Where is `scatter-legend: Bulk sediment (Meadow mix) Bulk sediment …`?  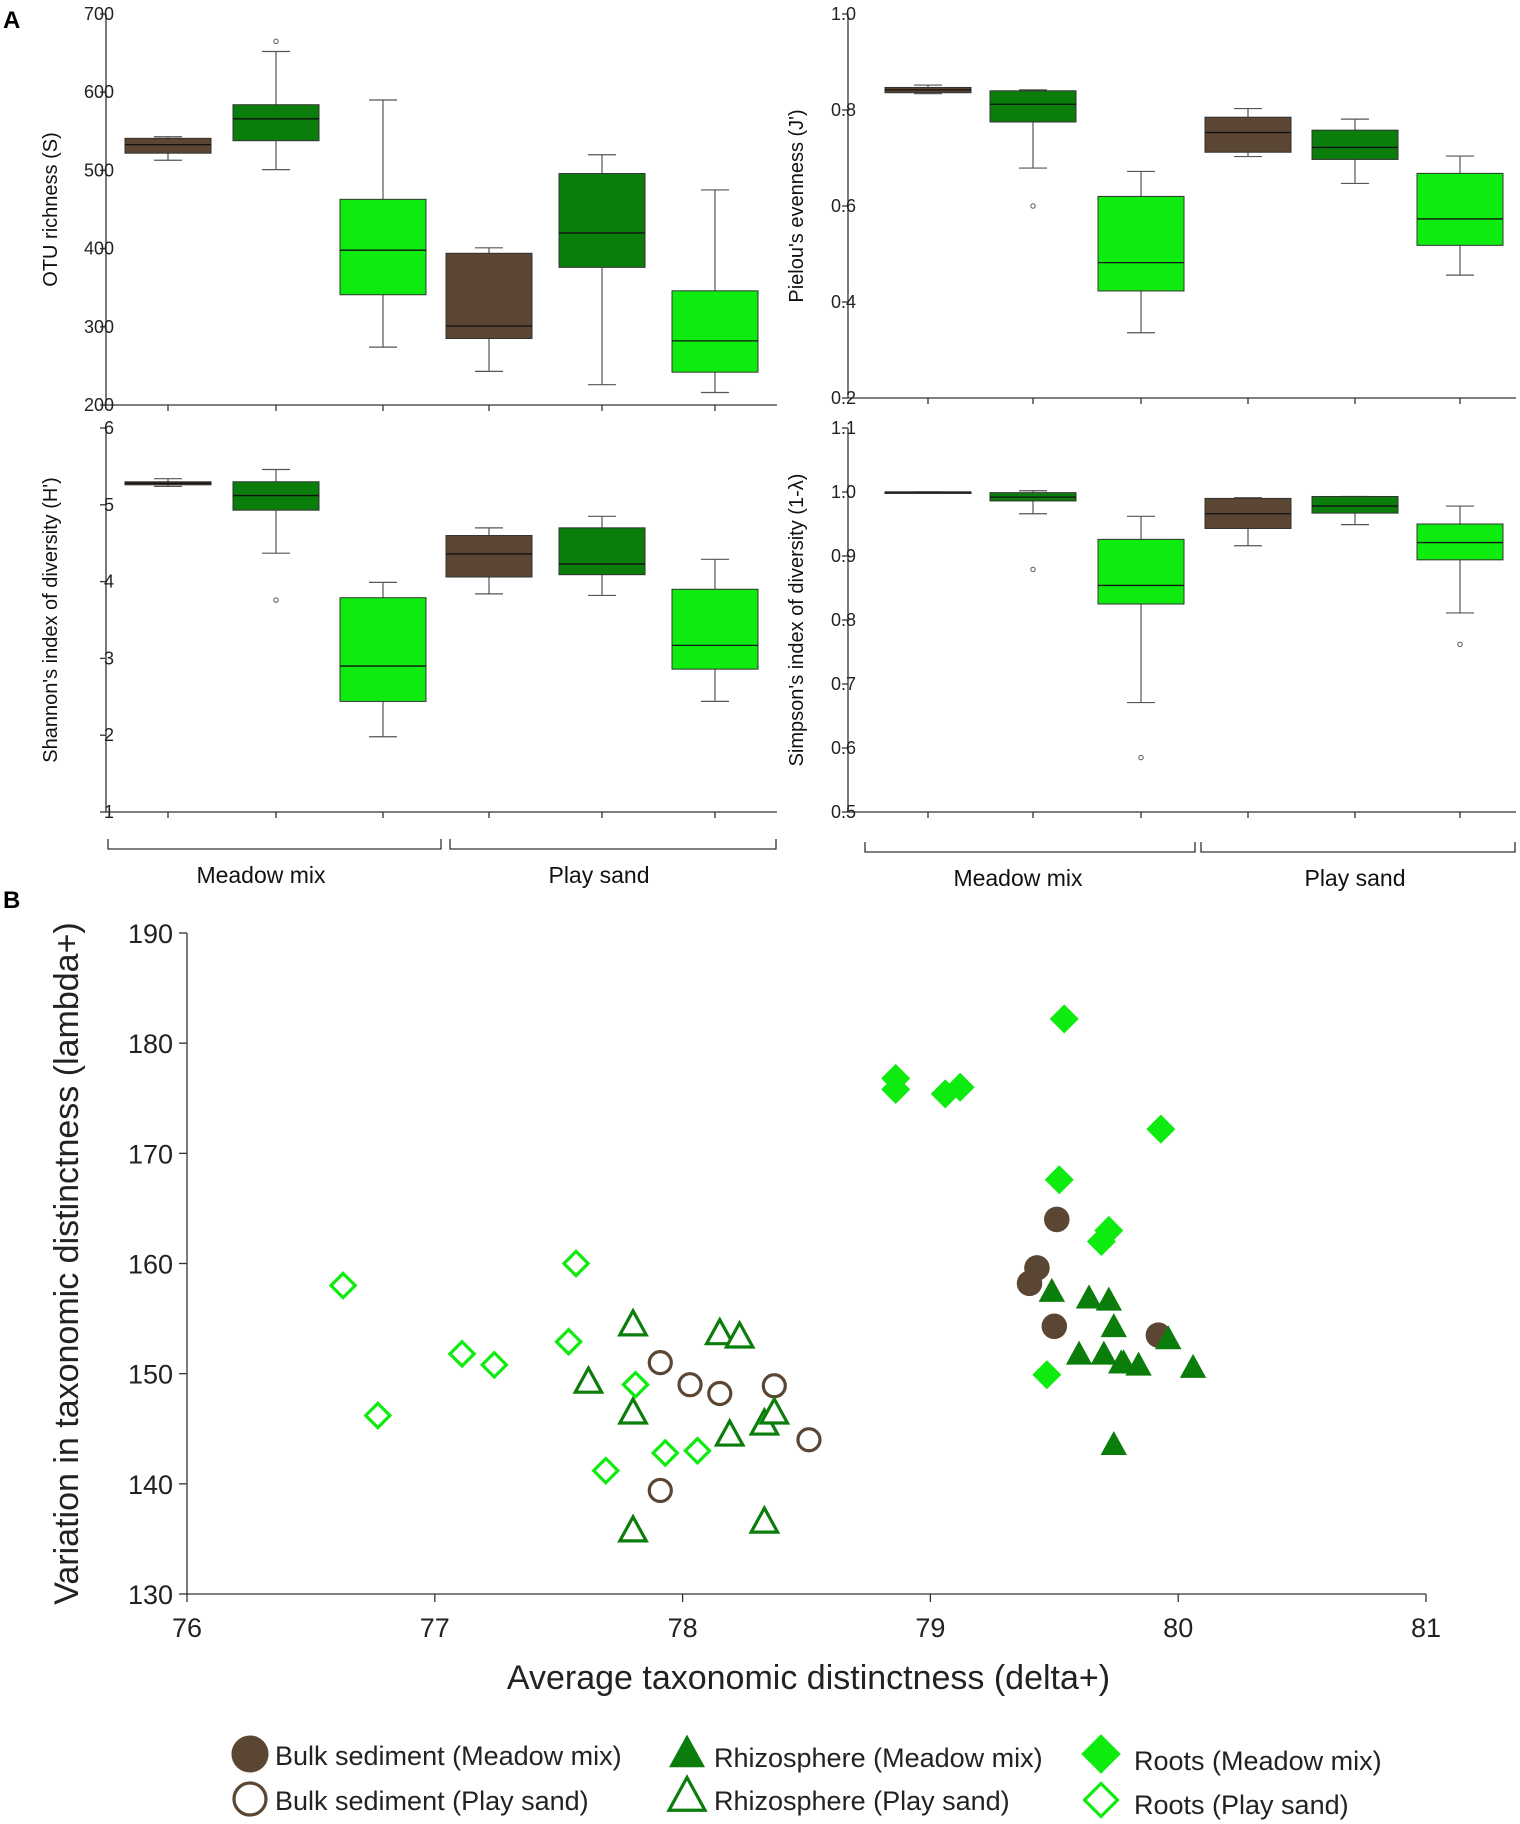
scatter-legend: Bulk sediment (Meadow mix) Bulk sediment … is located at coordinates (806, 1777).